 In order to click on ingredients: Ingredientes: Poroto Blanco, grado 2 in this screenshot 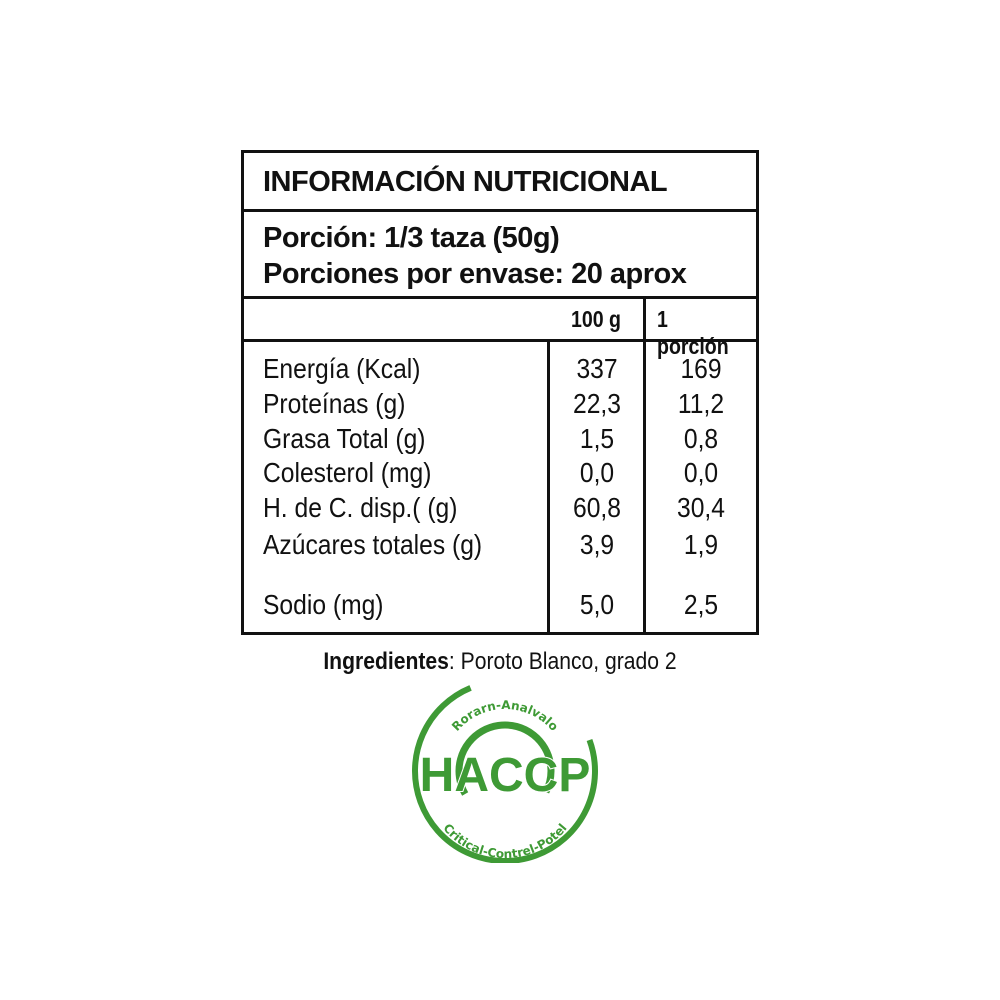, I will do `click(500, 662)`.